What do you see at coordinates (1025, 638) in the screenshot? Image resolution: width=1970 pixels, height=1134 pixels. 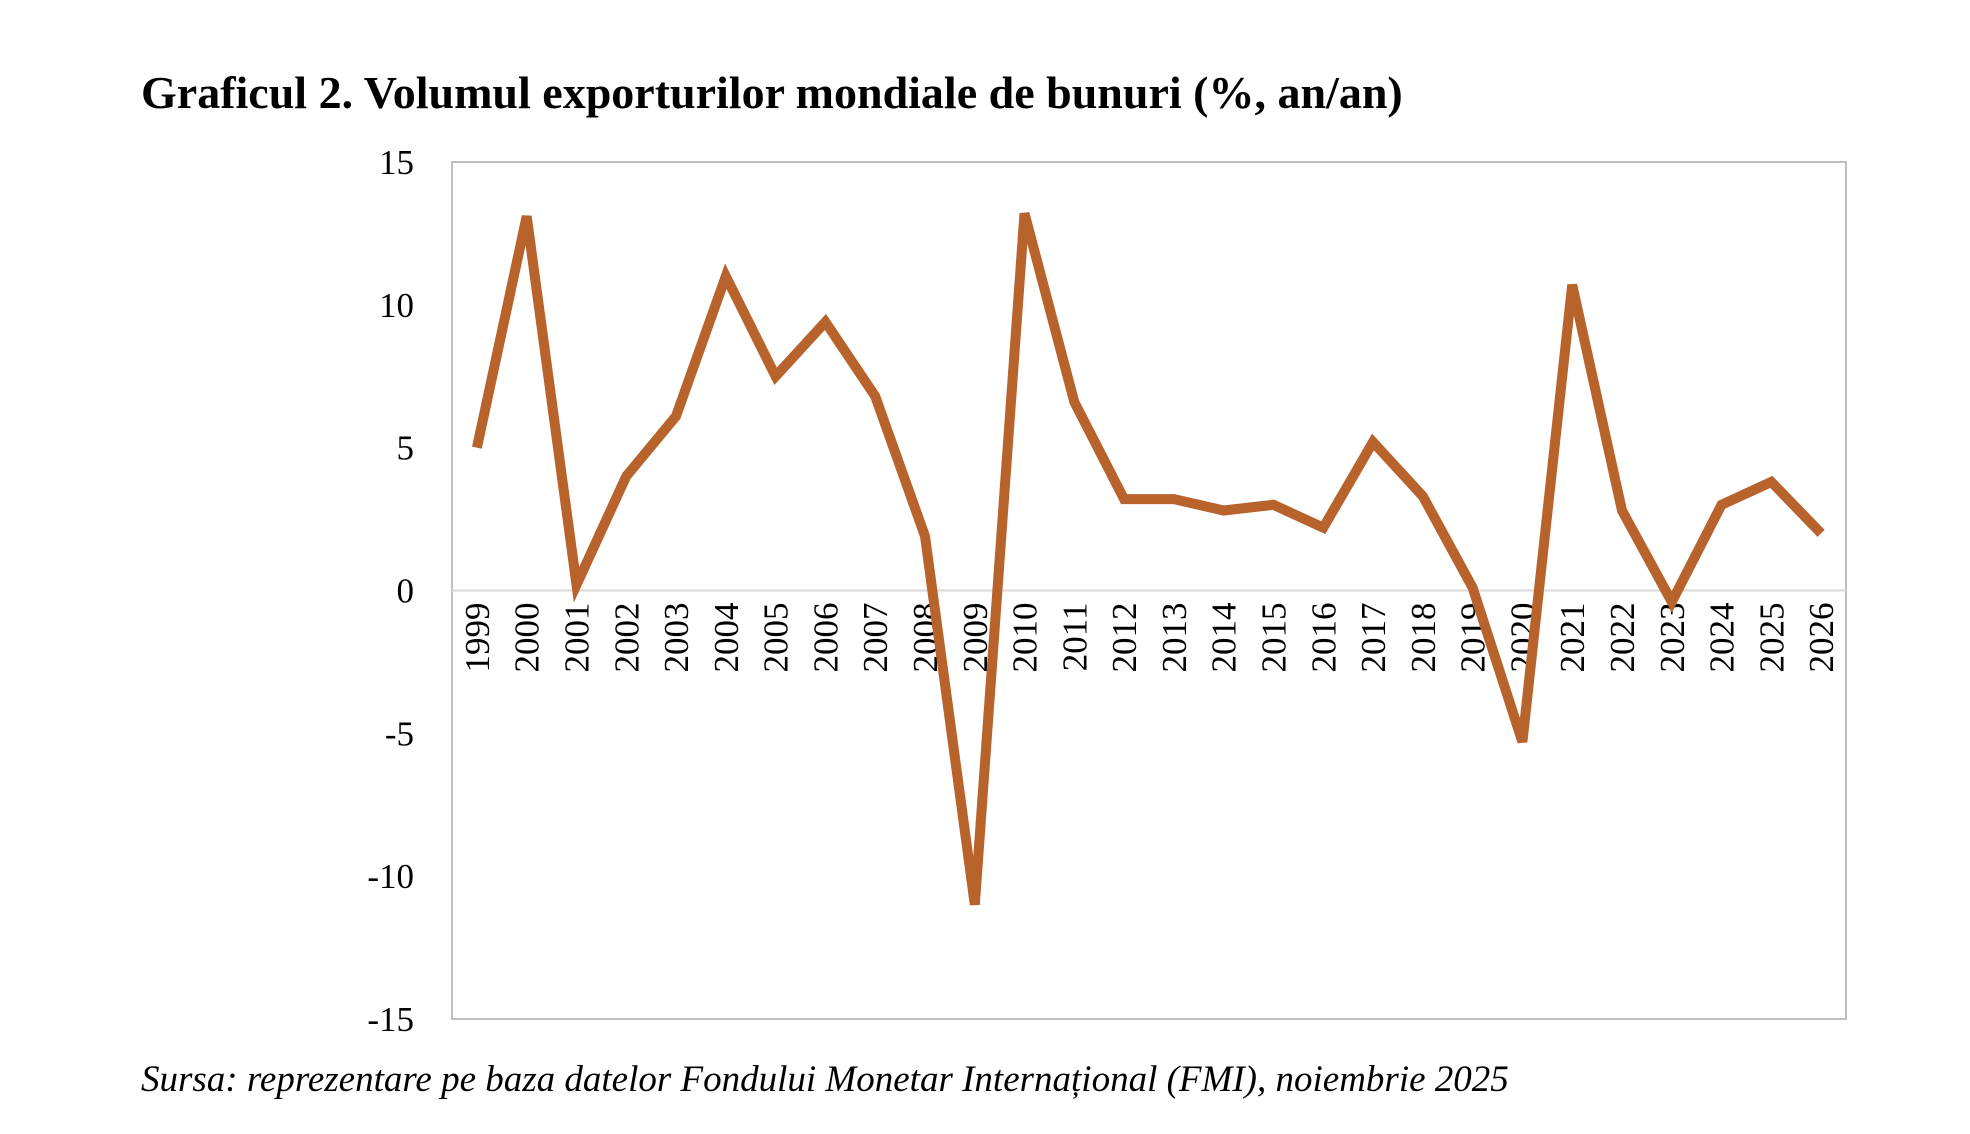 I see `x-tick-label: 2010` at bounding box center [1025, 638].